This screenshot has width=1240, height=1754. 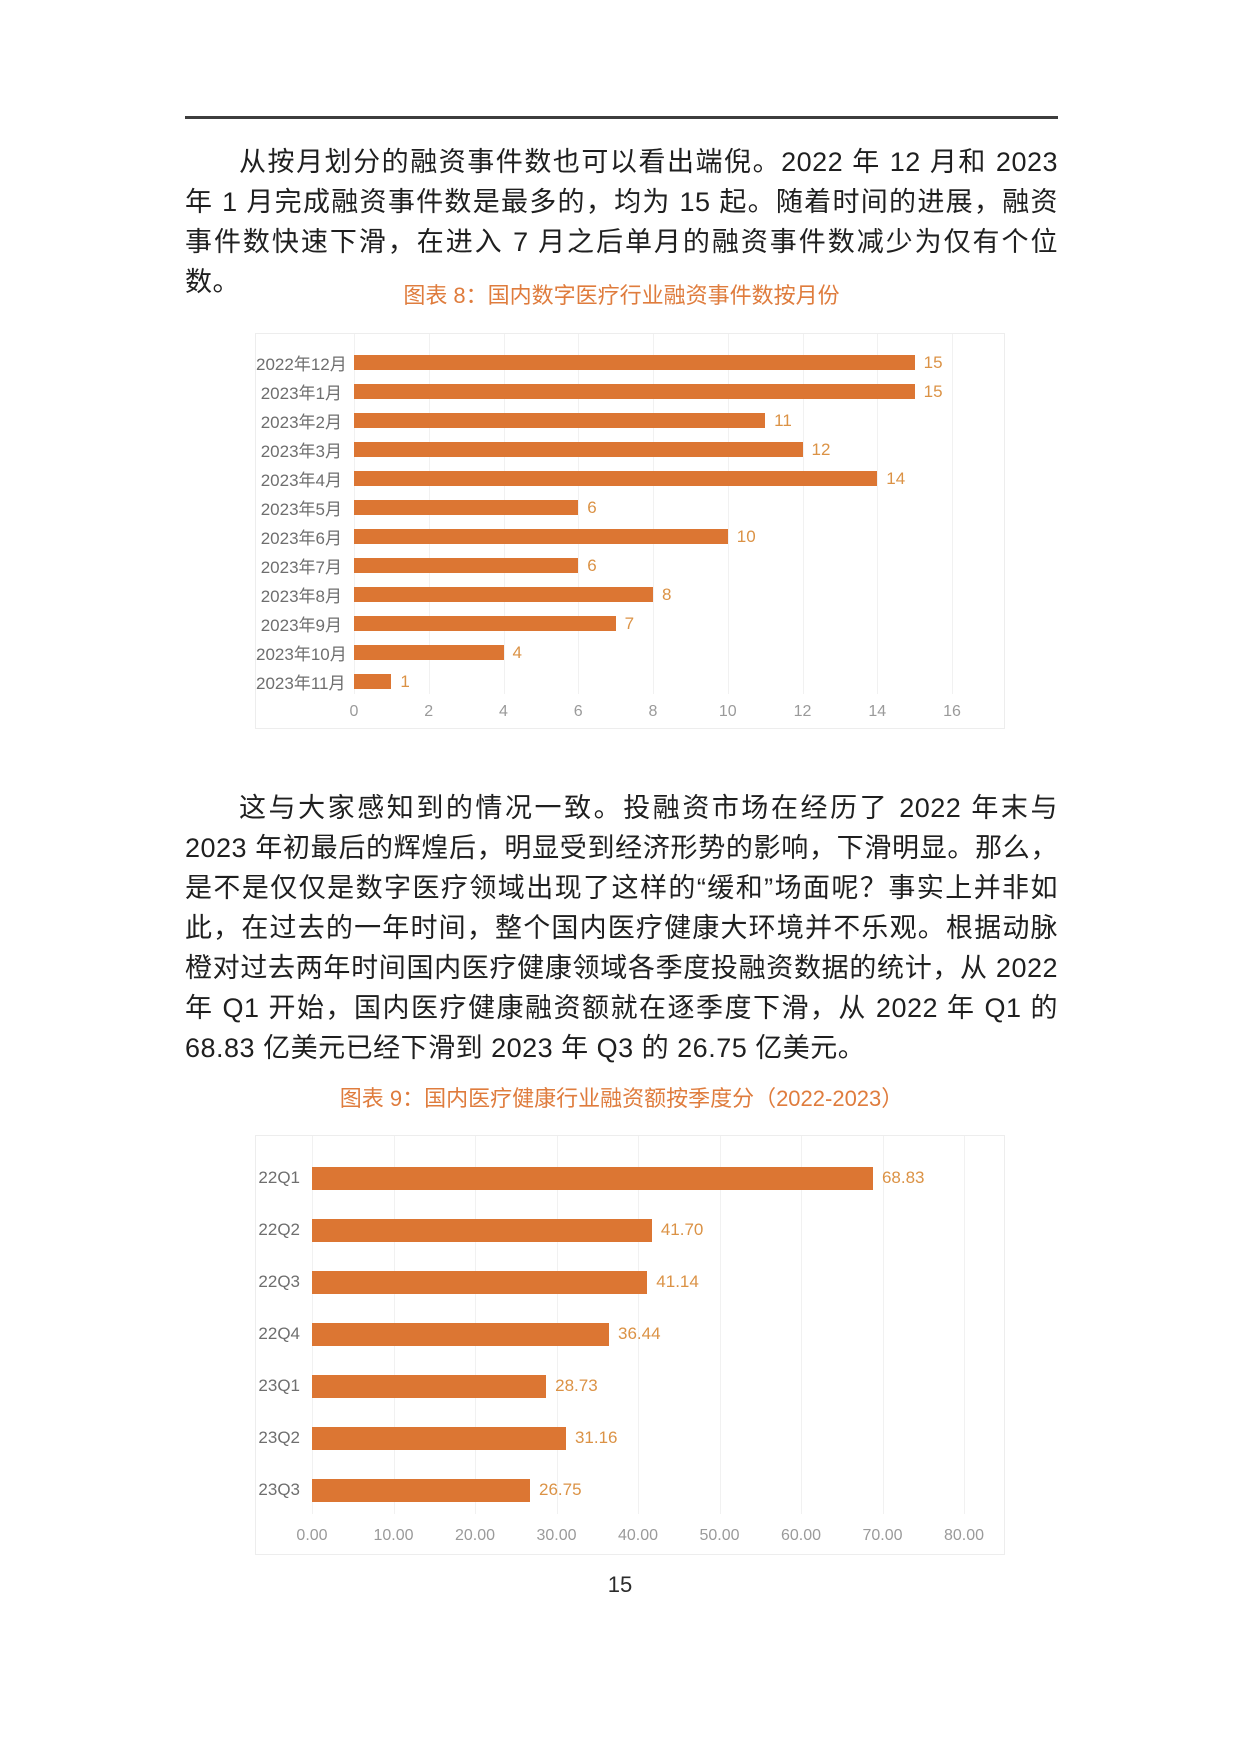 I want to click on chart-row: 23Q1 28.73, so click(x=630, y=1386).